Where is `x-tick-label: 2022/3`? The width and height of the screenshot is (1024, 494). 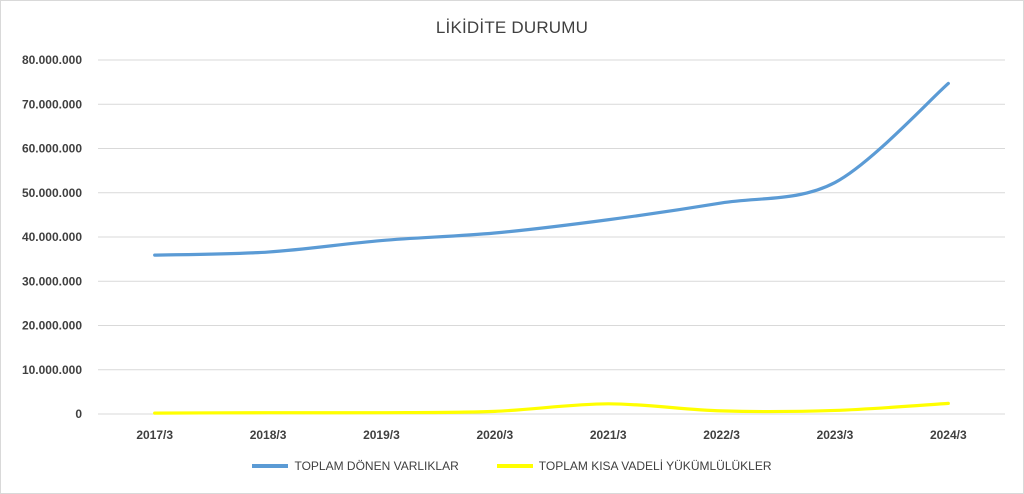
x-tick-label: 2022/3 is located at coordinates (721, 435).